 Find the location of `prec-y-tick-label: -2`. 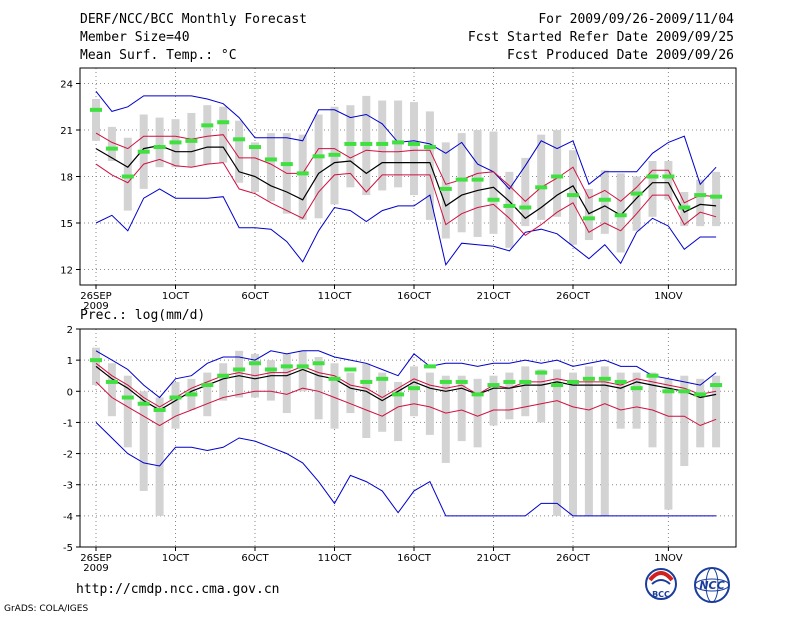

prec-y-tick-label: -2 is located at coordinates (68, 455).